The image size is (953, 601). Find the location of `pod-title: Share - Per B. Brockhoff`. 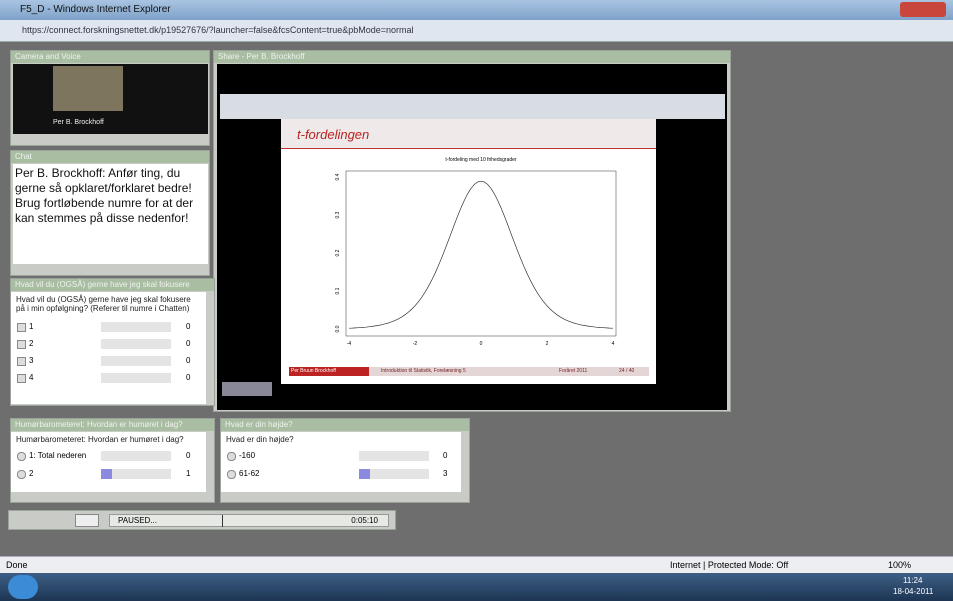

pod-title: Share - Per B. Brockhoff is located at coordinates (472, 57).